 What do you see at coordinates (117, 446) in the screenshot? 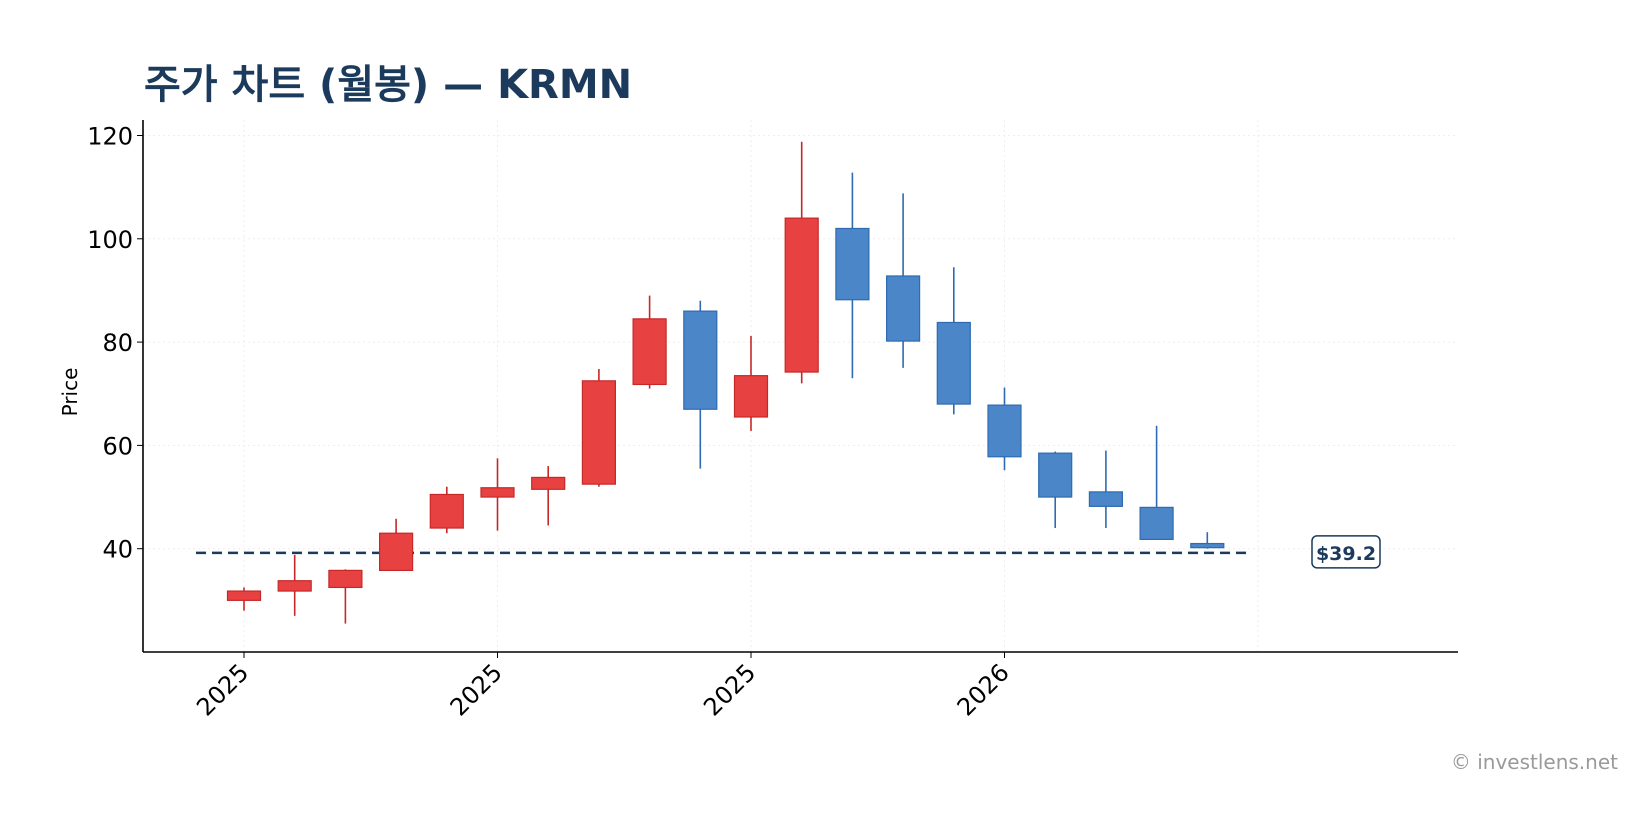
I see `y-tick-label: 60` at bounding box center [117, 446].